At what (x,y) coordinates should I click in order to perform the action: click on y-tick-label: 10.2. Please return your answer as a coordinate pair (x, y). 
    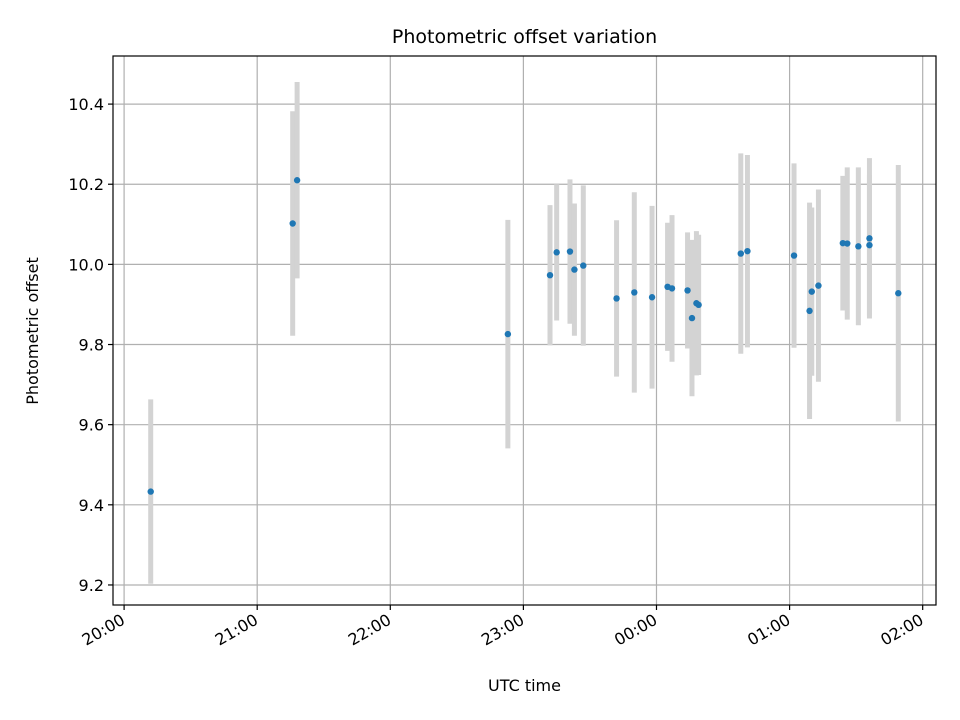
    Looking at the image, I should click on (86, 184).